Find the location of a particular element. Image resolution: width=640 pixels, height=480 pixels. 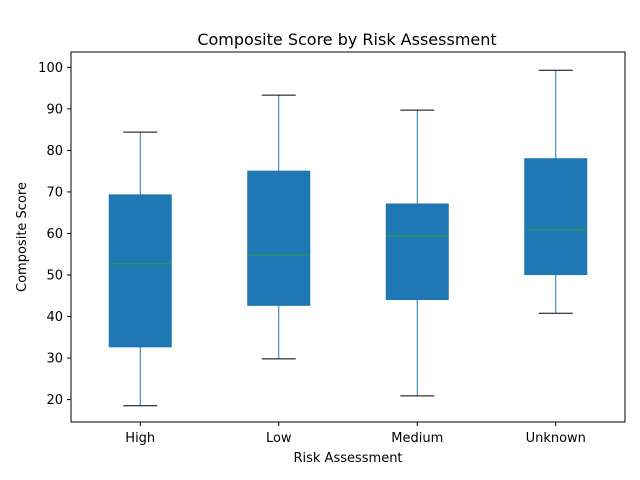

y-axis: 20 30 40 50 60 70 80 90 100 is located at coordinates (54, 234).